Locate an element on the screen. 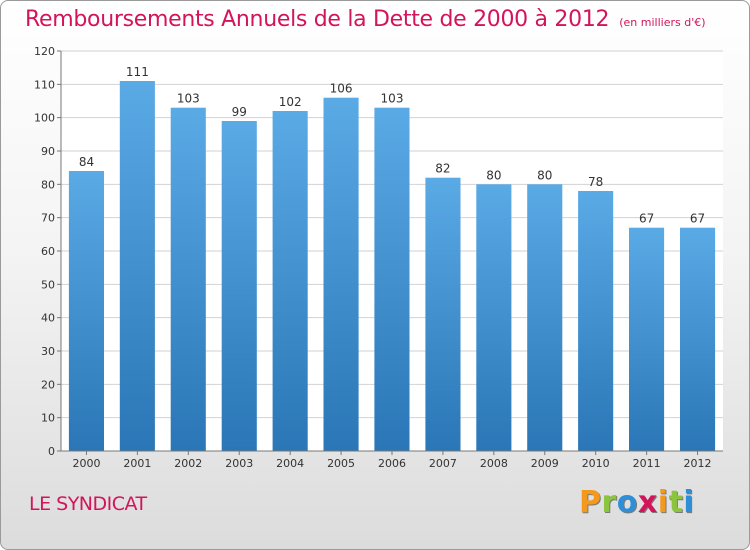 Image resolution: width=750 pixels, height=550 pixels. y-tick-label: 60 is located at coordinates (48, 251).